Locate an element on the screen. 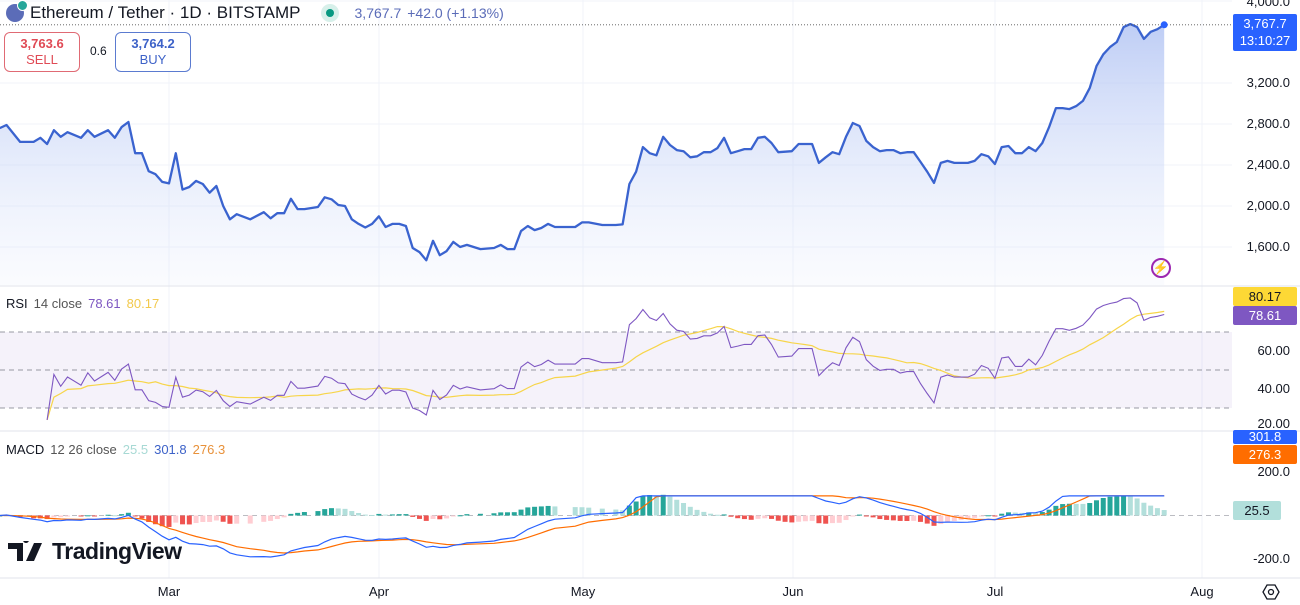 This screenshot has width=1300, height=605. tradingview-logo-icon is located at coordinates (25, 550).